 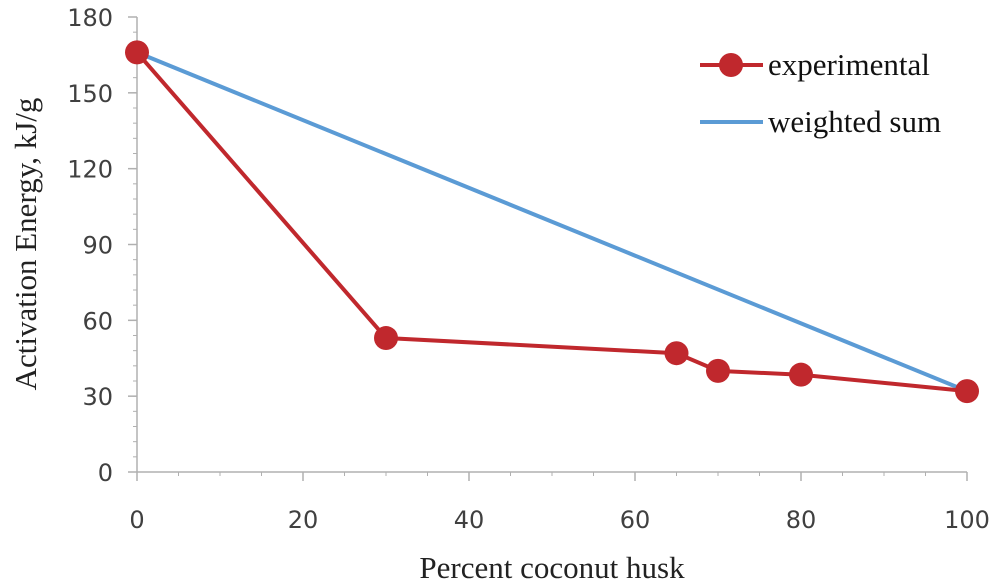 I want to click on x-tick-label: 0, so click(x=136, y=520).